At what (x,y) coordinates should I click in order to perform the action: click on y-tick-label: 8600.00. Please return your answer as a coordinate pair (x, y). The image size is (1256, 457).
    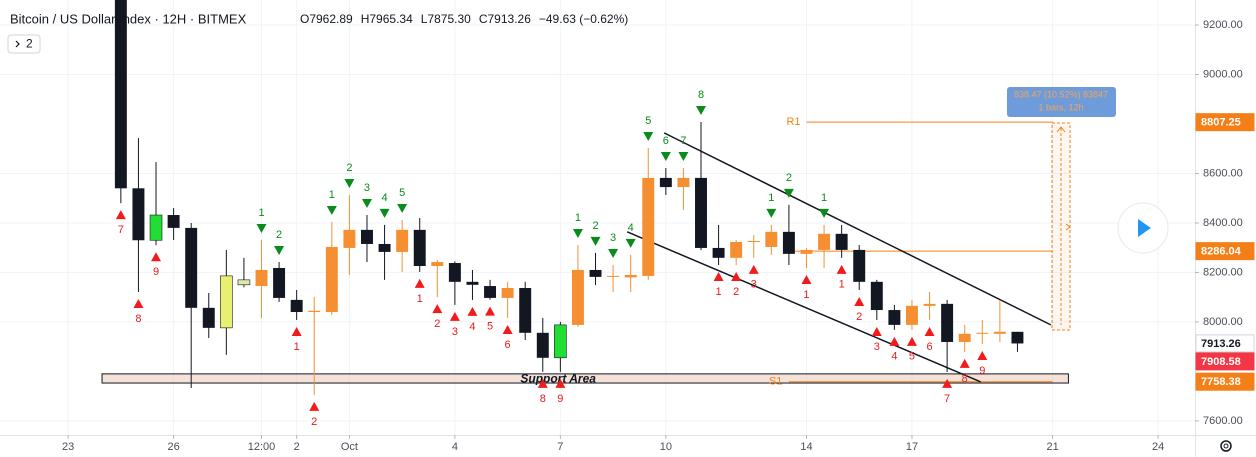
    Looking at the image, I should click on (1223, 173).